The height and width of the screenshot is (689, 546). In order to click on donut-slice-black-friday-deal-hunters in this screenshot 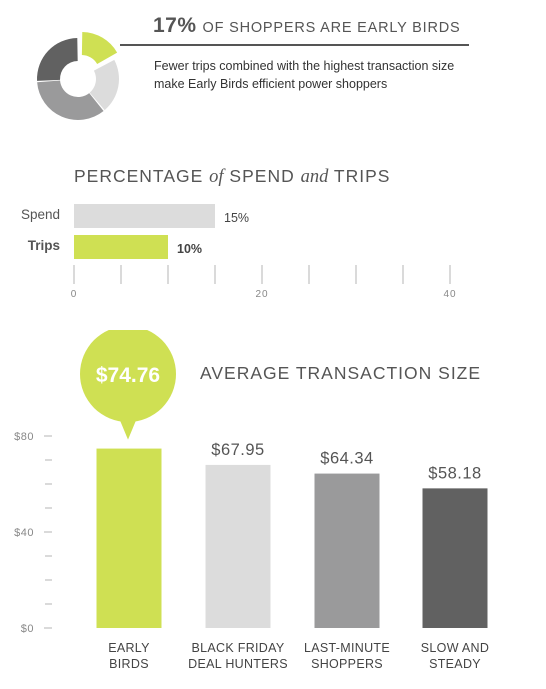, I will do `click(104, 85)`.